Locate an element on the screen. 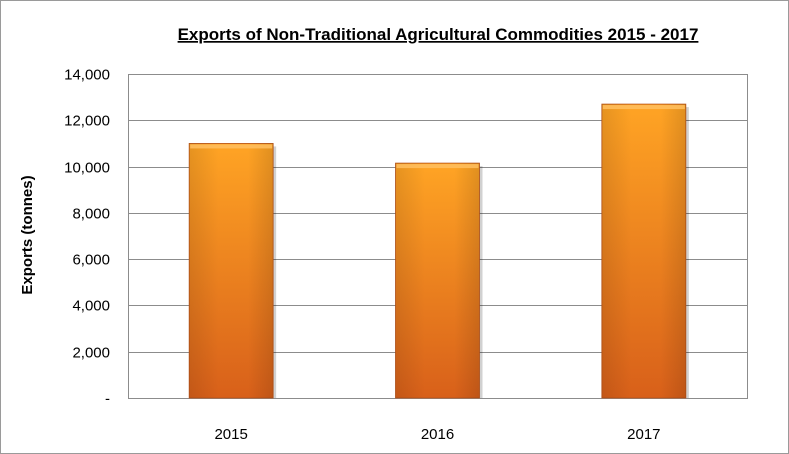 This screenshot has width=789, height=454. y-tick-label: - is located at coordinates (107, 399).